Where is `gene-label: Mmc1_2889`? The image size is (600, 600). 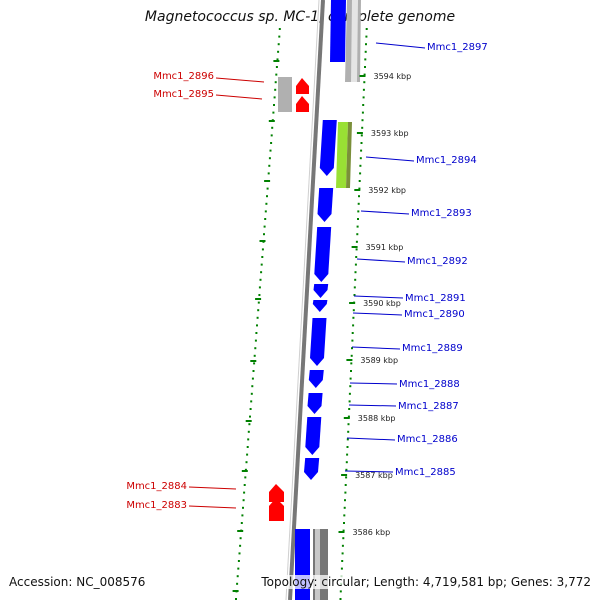
gene-label: Mmc1_2889 is located at coordinates (432, 348).